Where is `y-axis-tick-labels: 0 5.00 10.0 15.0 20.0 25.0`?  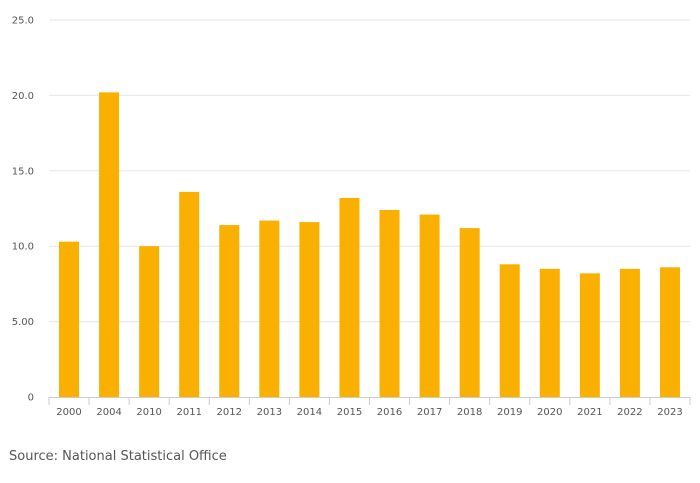
y-axis-tick-labels: 0 5.00 10.0 15.0 20.0 25.0 is located at coordinates (23, 210).